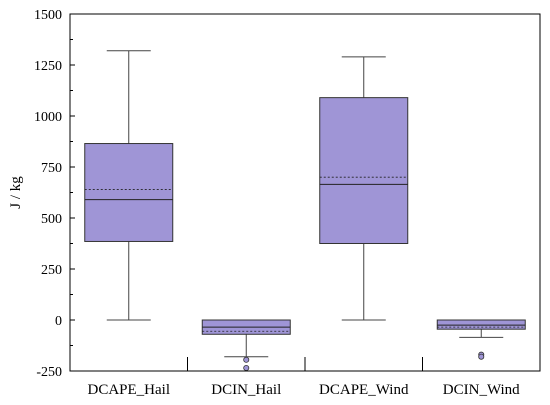  What do you see at coordinates (49, 372) in the screenshot?
I see `y-tick-label: -250` at bounding box center [49, 372].